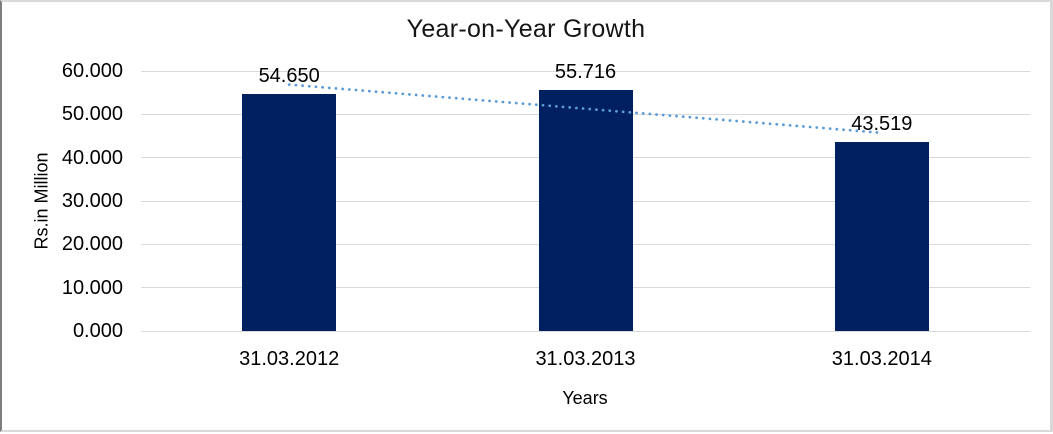 The image size is (1053, 434). I want to click on y-tick-label: 10.000, so click(92, 287).